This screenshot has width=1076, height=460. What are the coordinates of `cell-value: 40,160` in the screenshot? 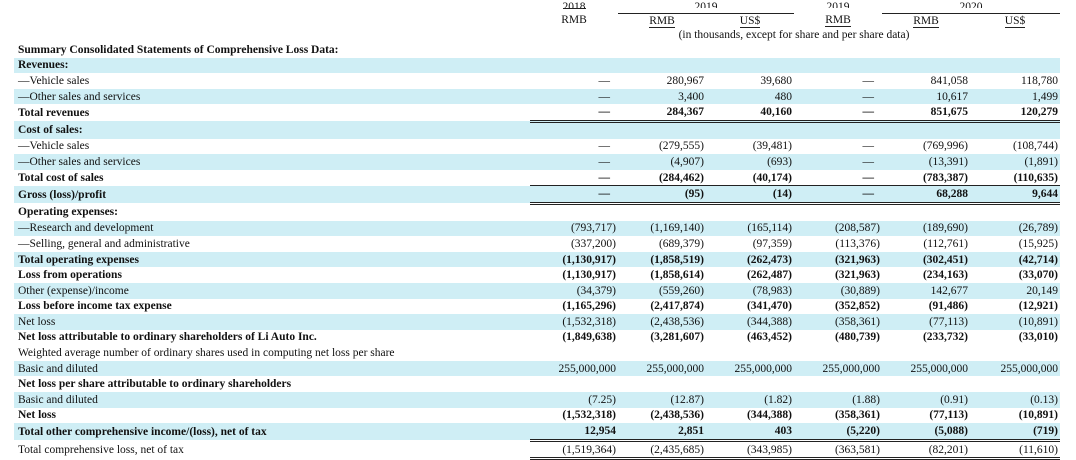 It's located at (750, 113).